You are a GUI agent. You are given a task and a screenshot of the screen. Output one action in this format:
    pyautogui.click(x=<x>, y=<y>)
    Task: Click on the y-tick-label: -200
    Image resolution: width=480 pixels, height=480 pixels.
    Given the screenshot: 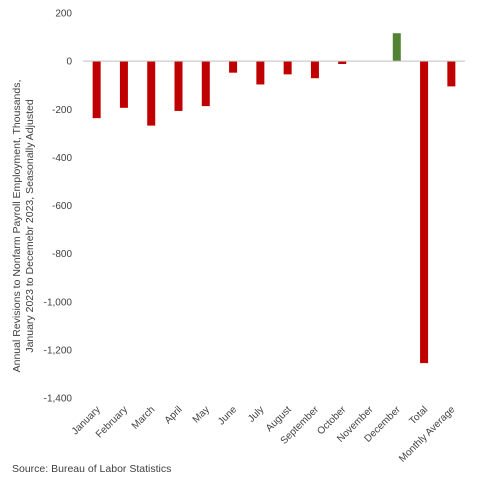 What is the action you would take?
    pyautogui.click(x=62, y=110)
    